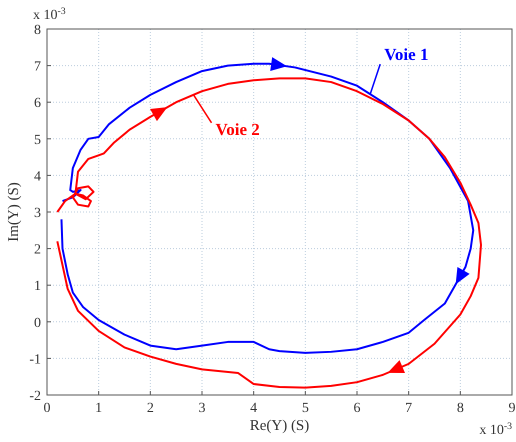 The height and width of the screenshot is (442, 516). What do you see at coordinates (37, 286) in the screenshot?
I see `y-tick-label: 1` at bounding box center [37, 286].